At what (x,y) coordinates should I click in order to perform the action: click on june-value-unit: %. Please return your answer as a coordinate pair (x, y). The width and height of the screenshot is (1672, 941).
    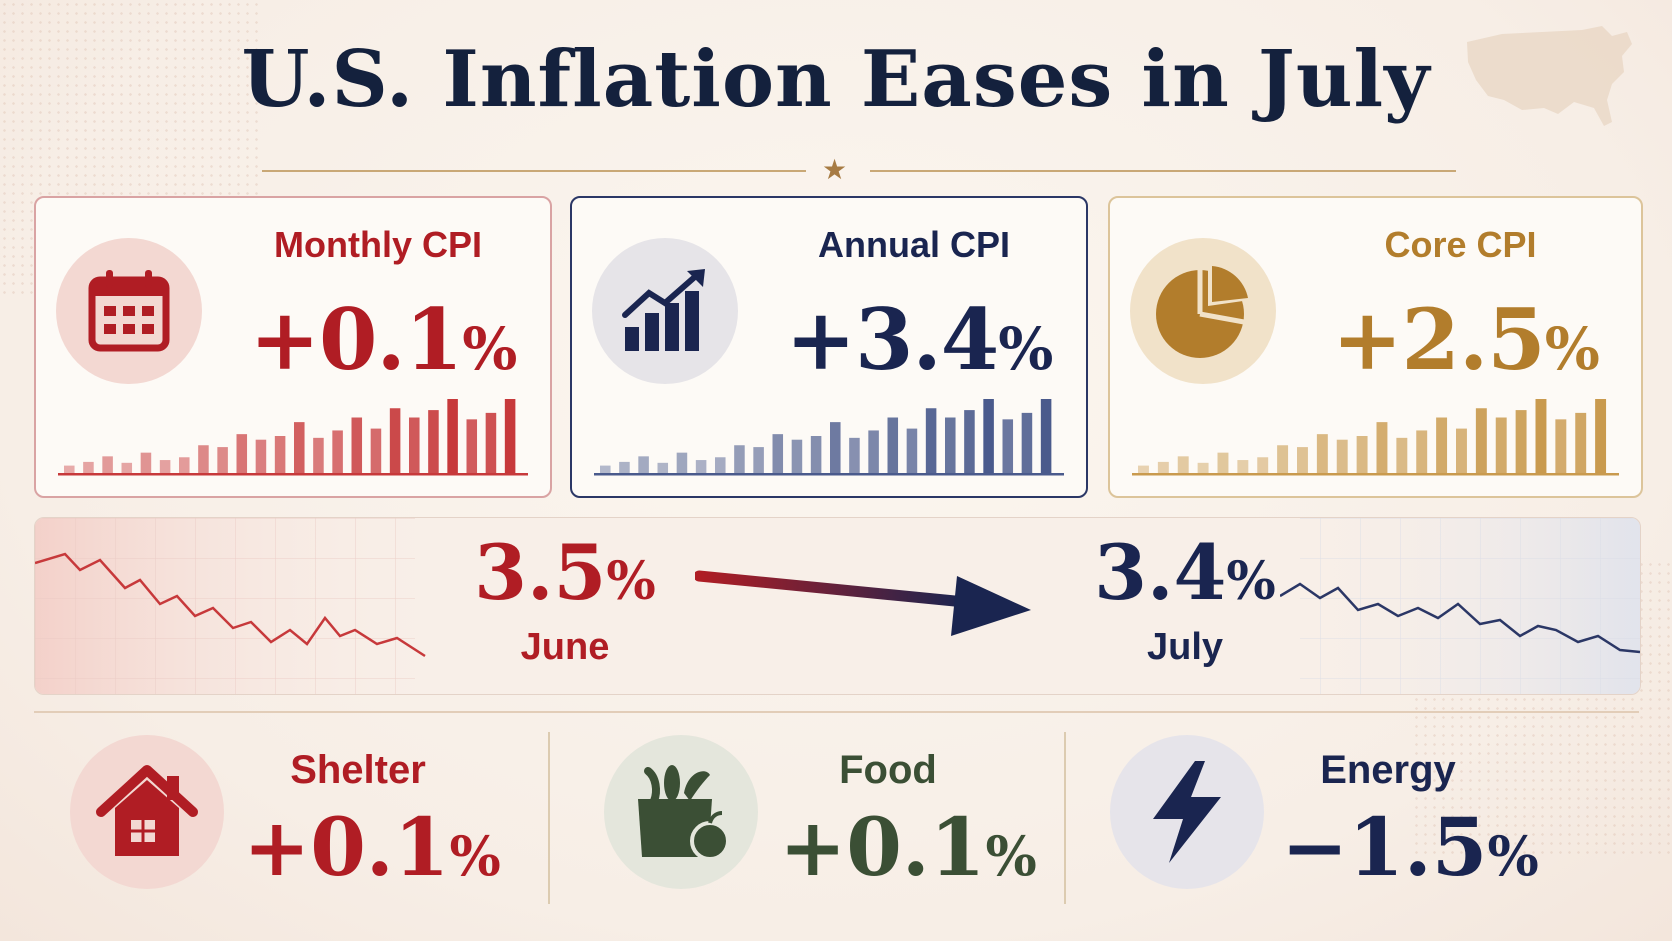
    Looking at the image, I should click on (631, 581).